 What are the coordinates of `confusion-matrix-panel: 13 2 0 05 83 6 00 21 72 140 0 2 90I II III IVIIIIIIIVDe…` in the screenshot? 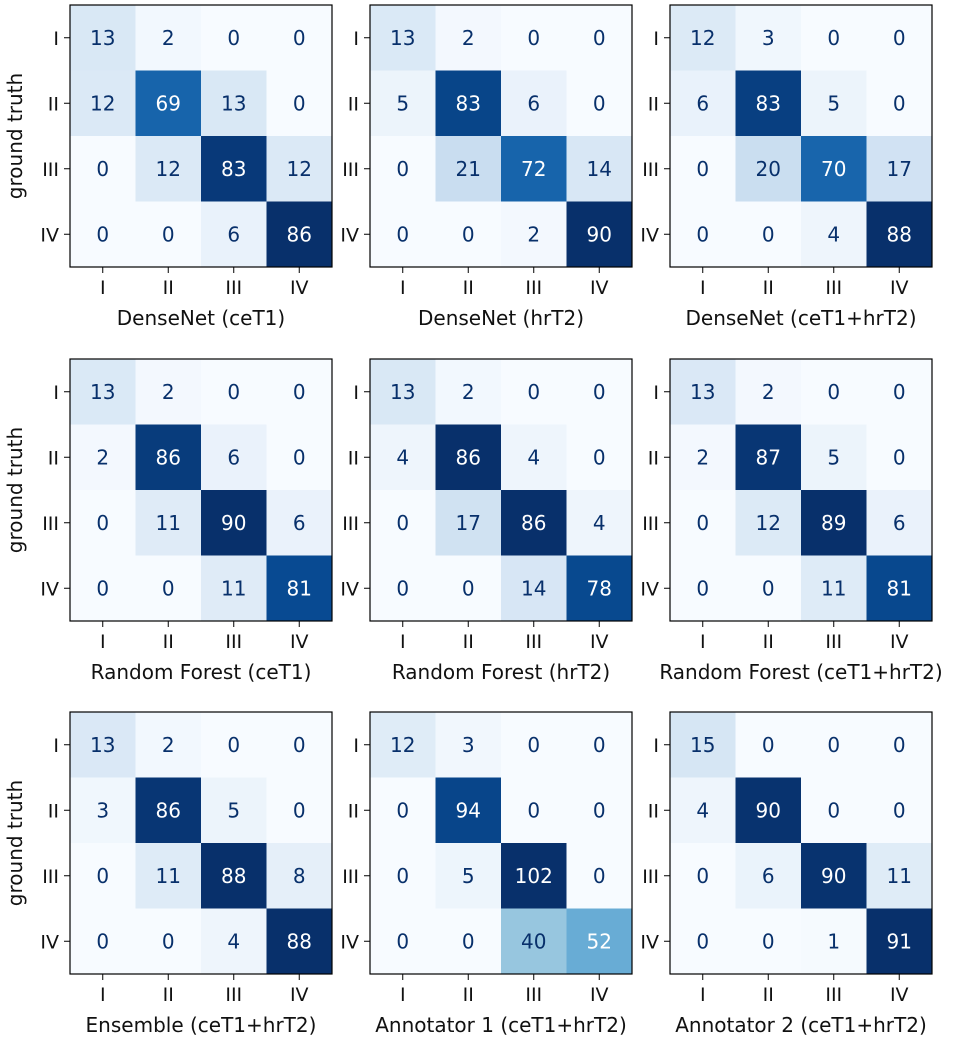 It's located at (486, 167).